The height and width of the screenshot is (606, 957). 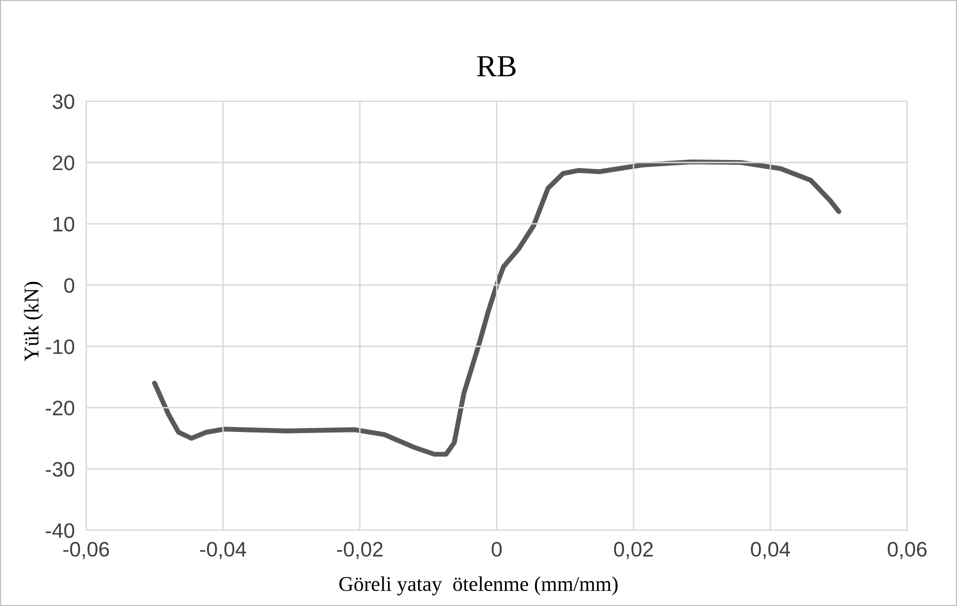 I want to click on y-tick-label: -30, so click(x=60, y=469).